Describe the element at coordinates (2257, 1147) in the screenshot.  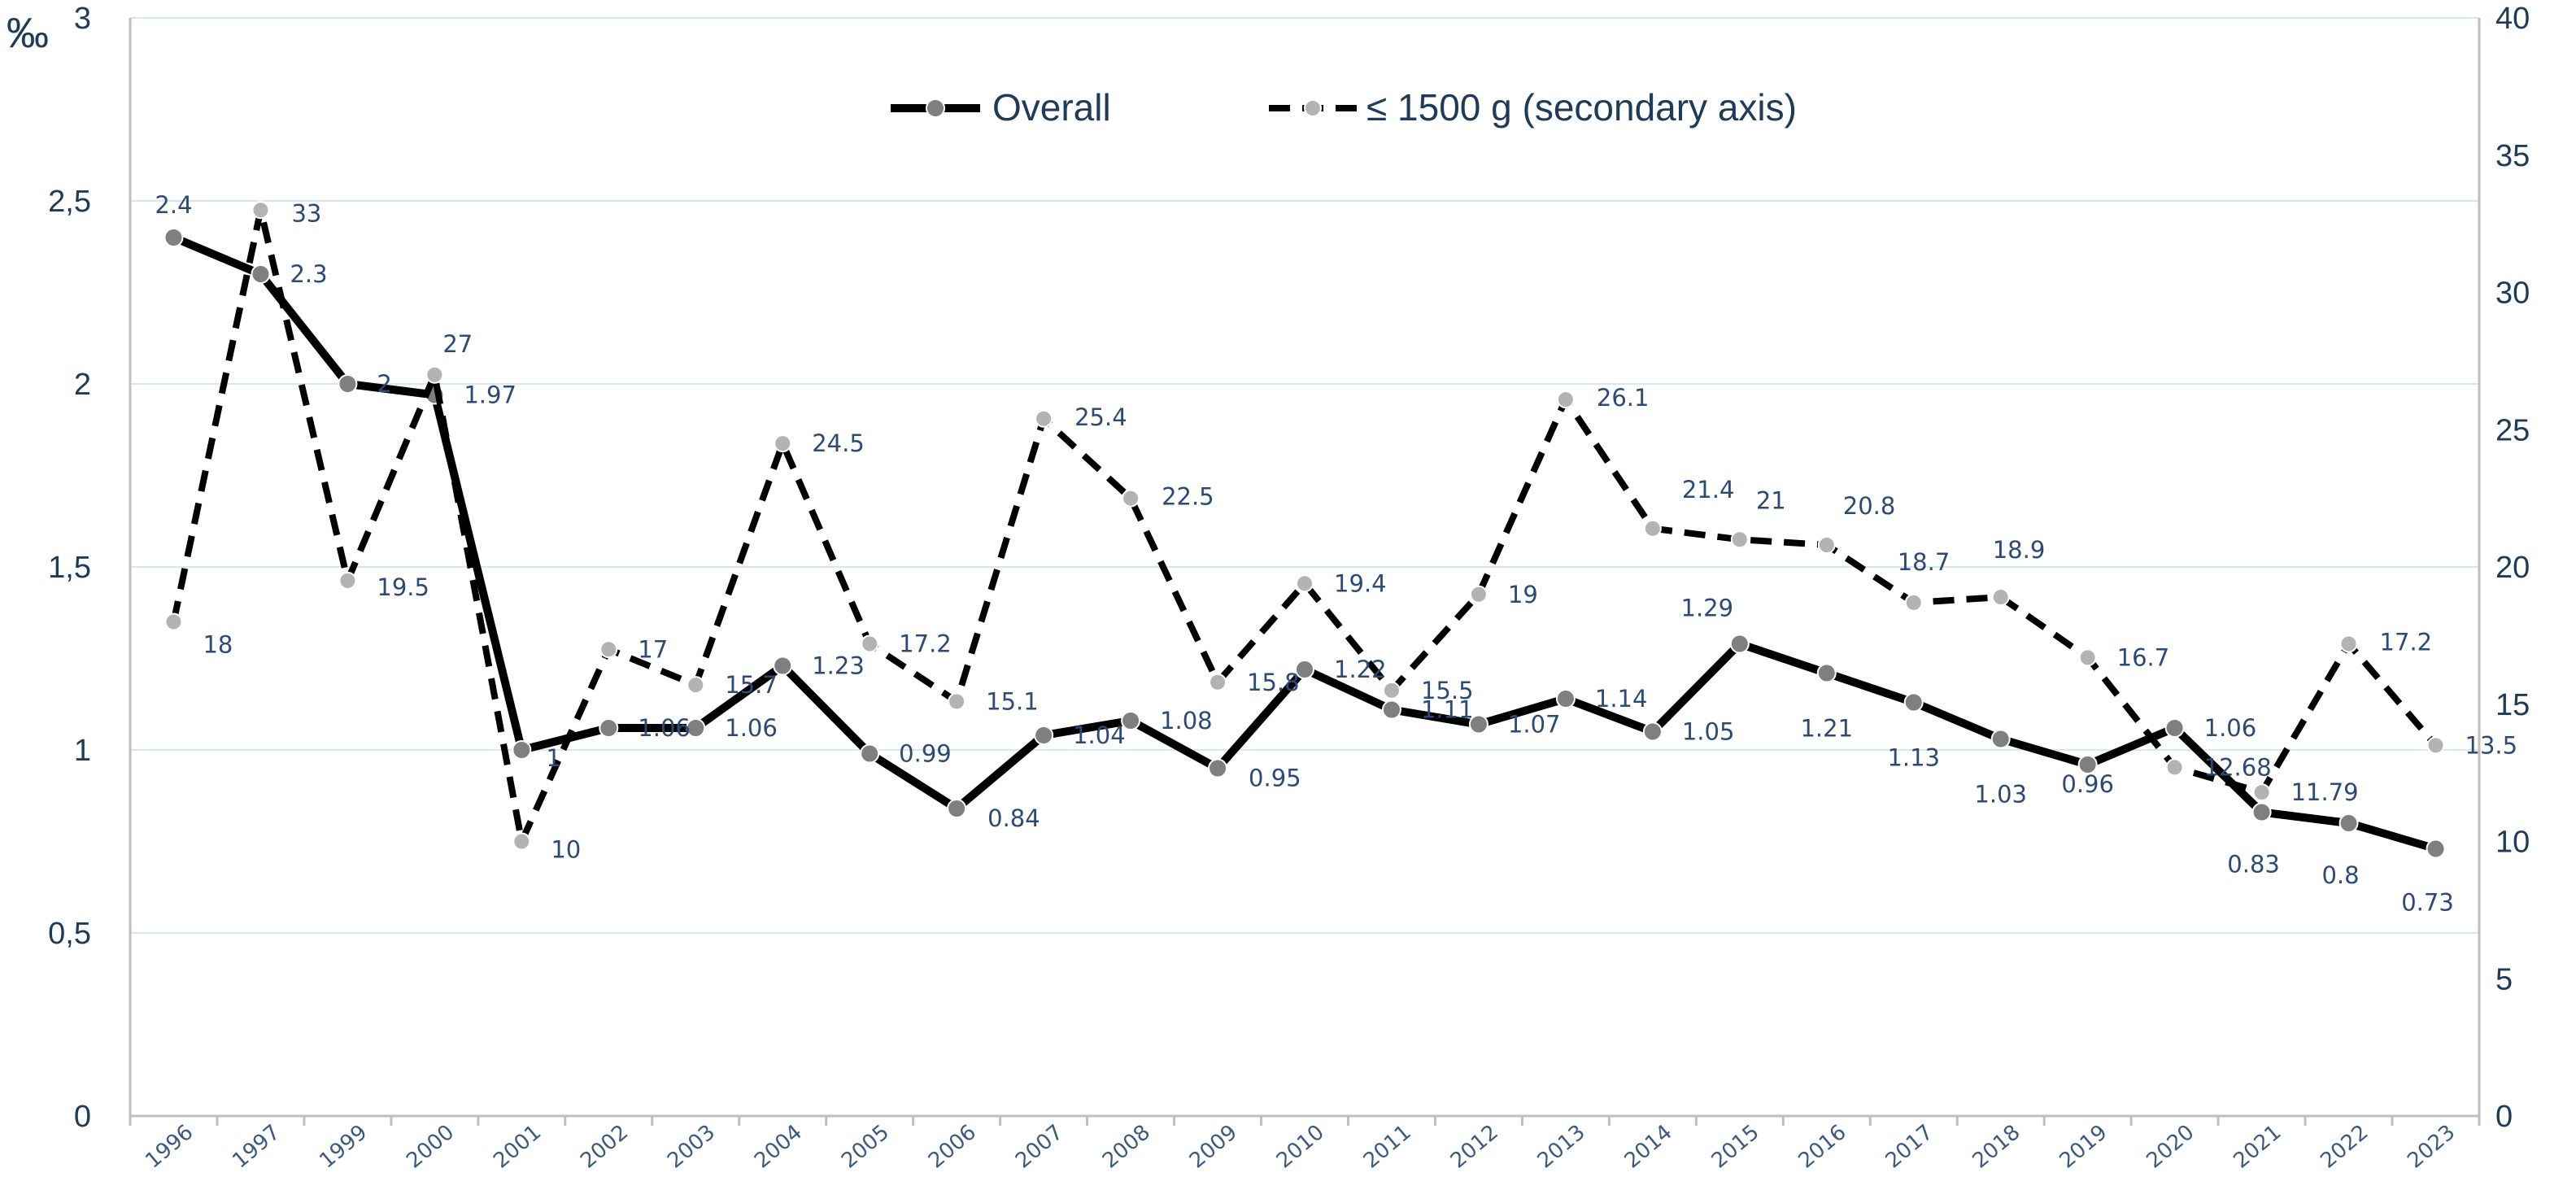
I see `x-tick-label: 2021` at that location.